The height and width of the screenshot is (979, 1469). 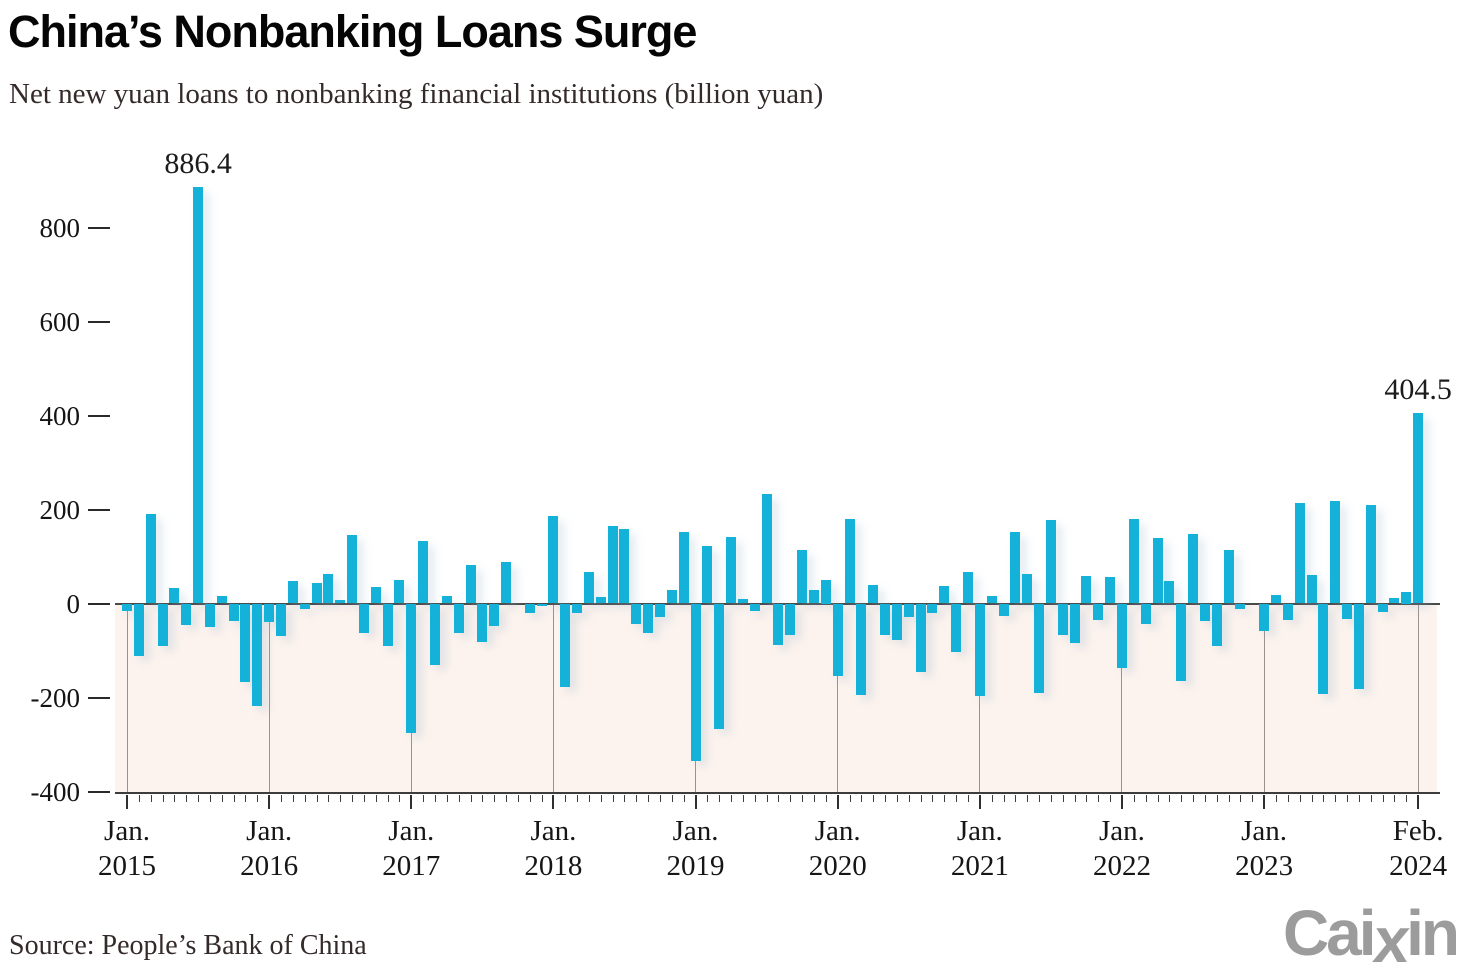 I want to click on y-axis-tick-label: -200, so click(x=55, y=697).